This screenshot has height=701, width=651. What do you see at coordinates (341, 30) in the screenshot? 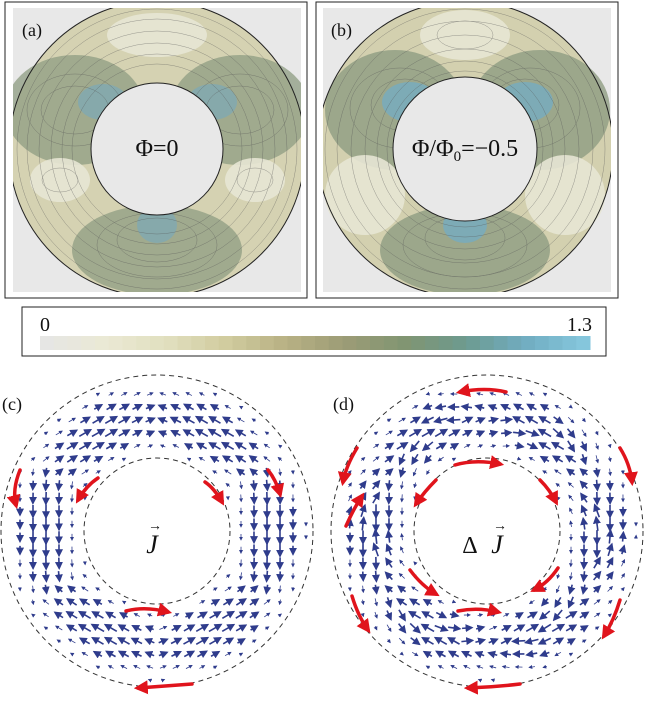
I see `panel-b-tag: (b)` at bounding box center [341, 30].